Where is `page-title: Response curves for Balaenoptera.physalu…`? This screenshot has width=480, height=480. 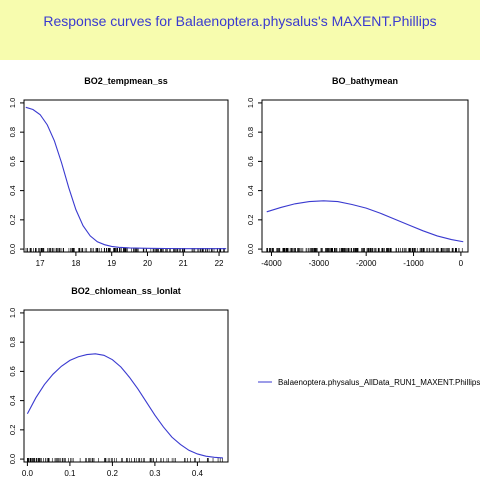
page-title: Response curves for Balaenoptera.physalu… is located at coordinates (240, 21).